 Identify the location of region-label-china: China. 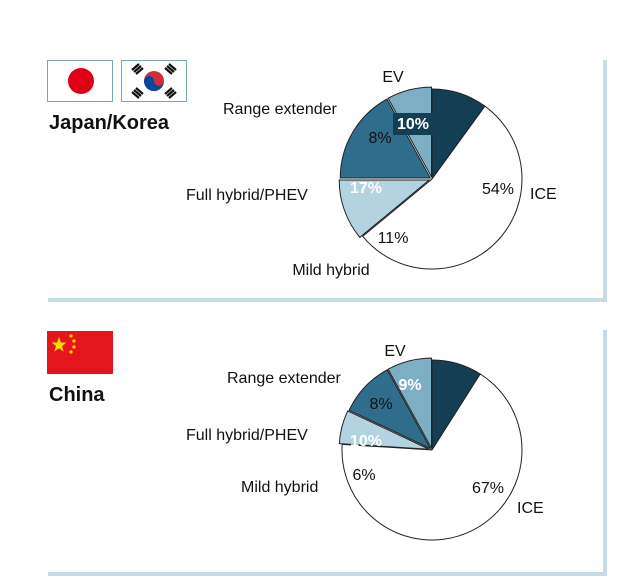
(77, 395).